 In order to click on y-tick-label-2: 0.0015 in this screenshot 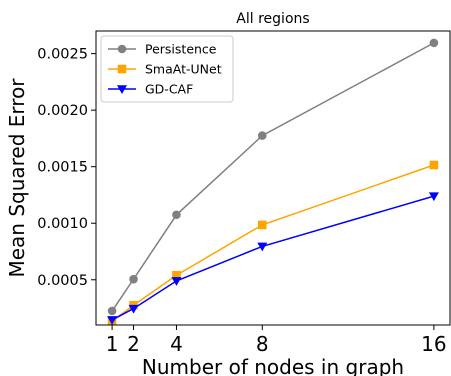, I will do `click(62, 168)`.